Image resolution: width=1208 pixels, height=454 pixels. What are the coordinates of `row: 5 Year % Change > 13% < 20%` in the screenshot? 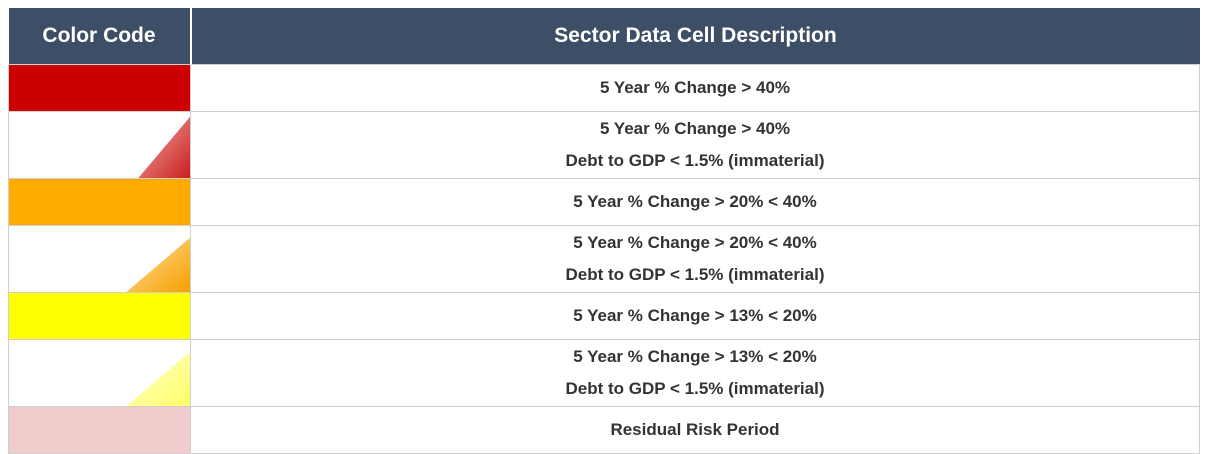 It's located at (604, 316).